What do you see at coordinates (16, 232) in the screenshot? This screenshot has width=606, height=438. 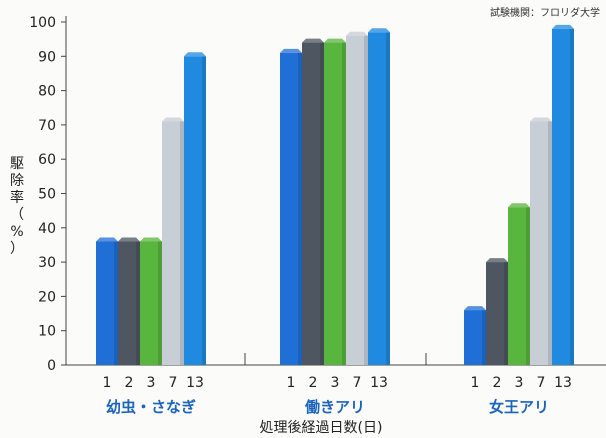 I see `y-label-char: %` at bounding box center [16, 232].